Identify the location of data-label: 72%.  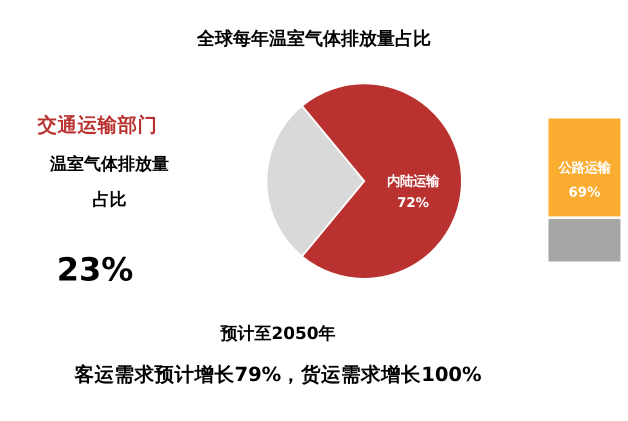
(413, 203).